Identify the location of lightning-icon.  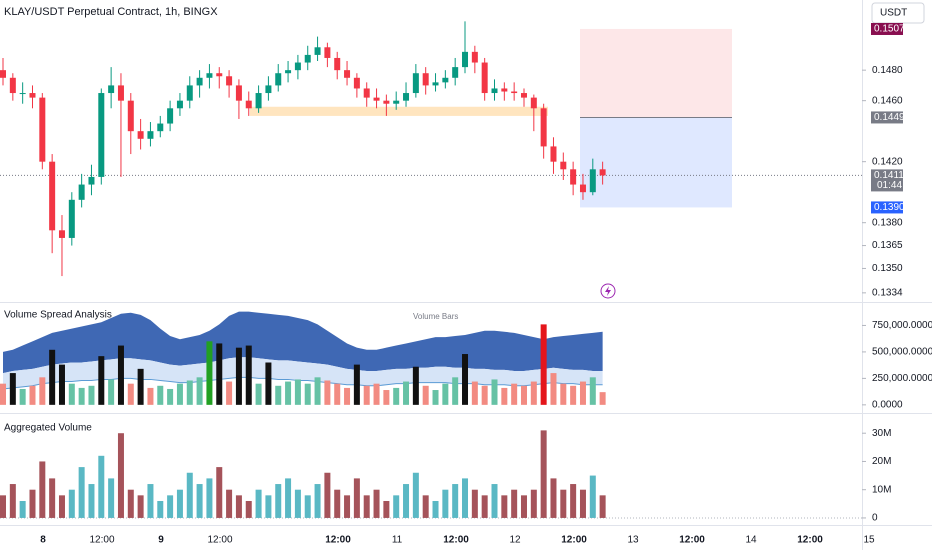
(608, 291).